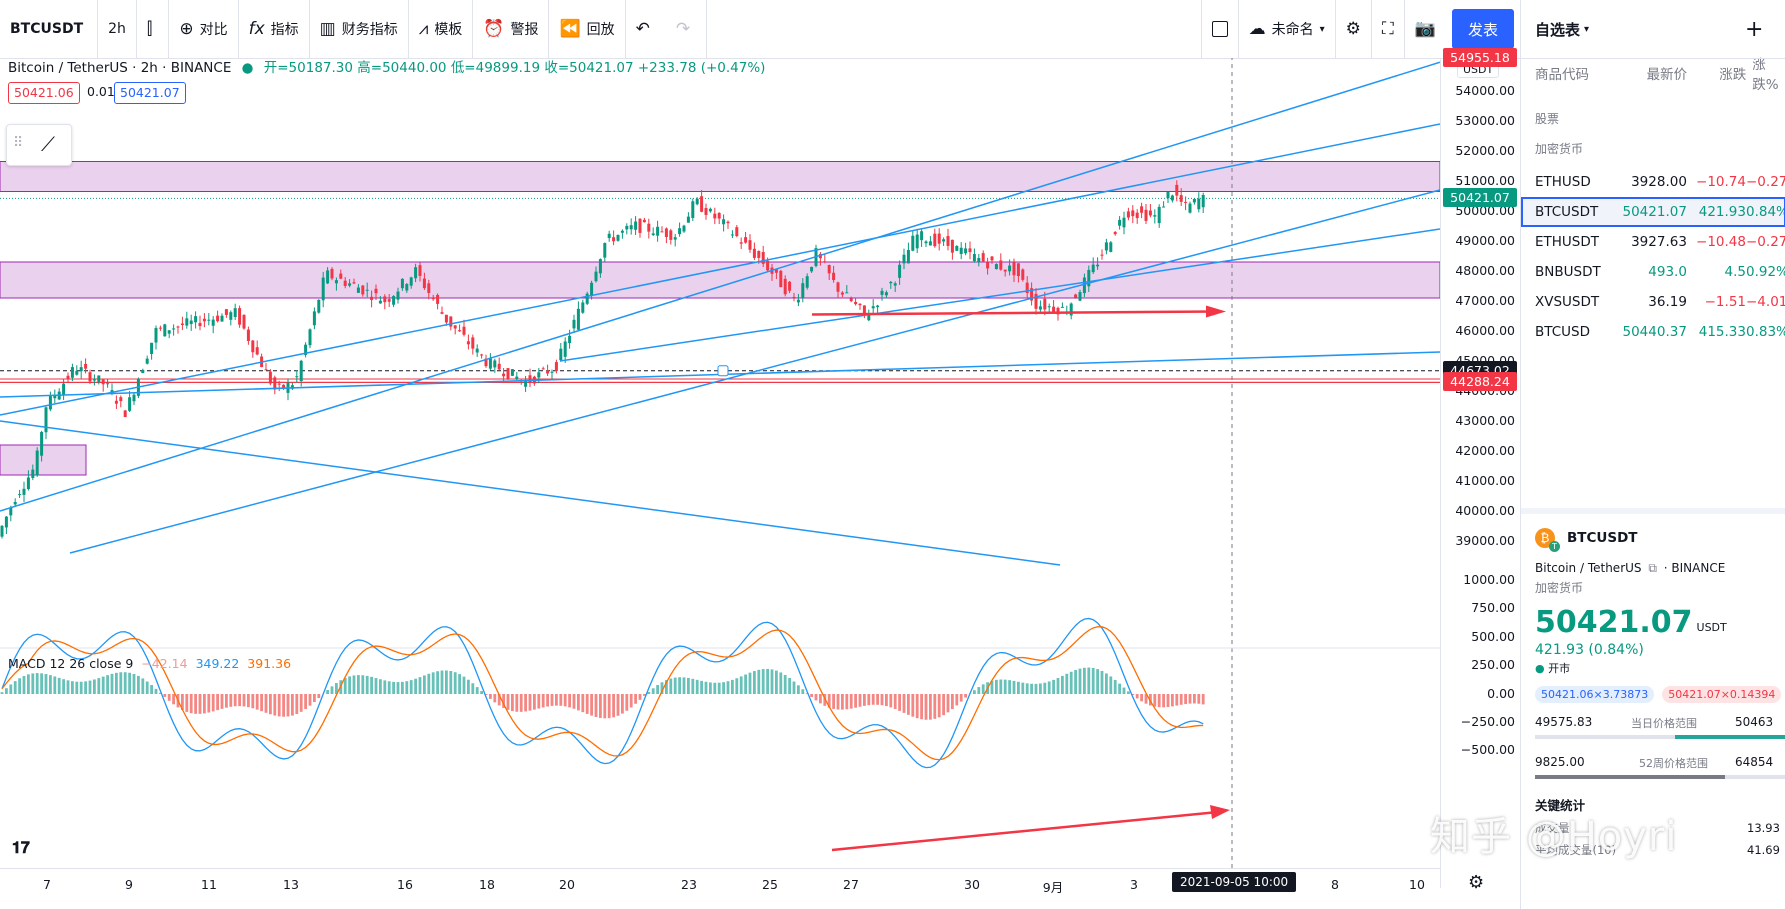 The image size is (1785, 909). I want to click on replay-button: ⏪ 回放, so click(587, 29).